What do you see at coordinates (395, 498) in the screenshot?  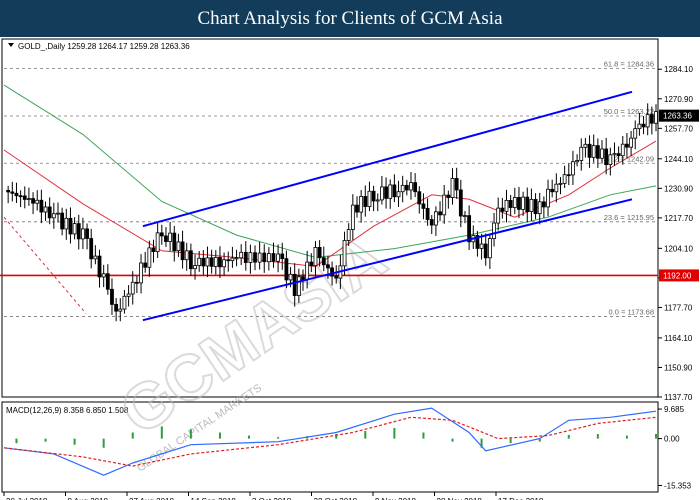 I see `x-tick-label-6: 9 Nov 2018` at bounding box center [395, 498].